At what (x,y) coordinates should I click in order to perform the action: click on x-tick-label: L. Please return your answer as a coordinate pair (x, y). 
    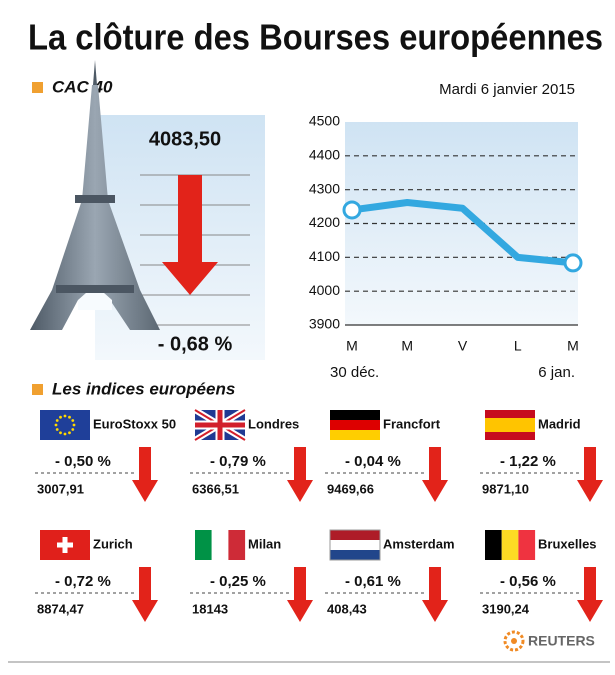
    Looking at the image, I should click on (518, 346).